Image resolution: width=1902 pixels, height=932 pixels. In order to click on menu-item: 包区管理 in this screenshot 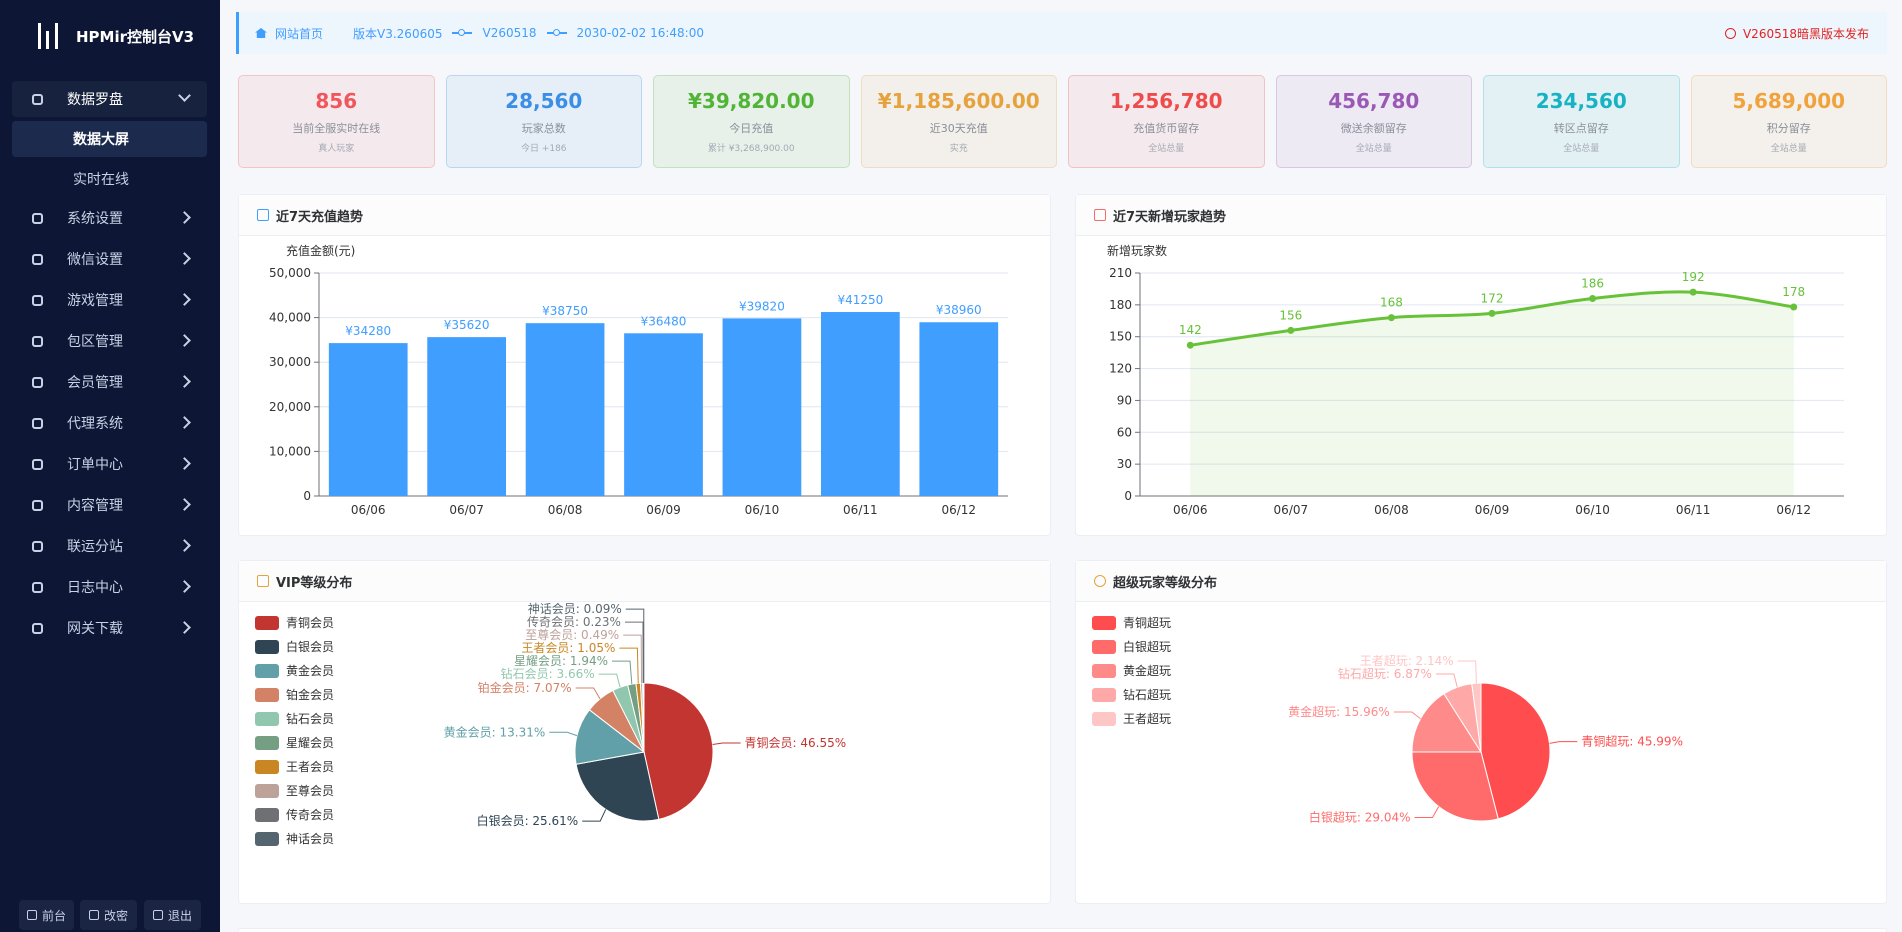, I will do `click(109, 341)`.